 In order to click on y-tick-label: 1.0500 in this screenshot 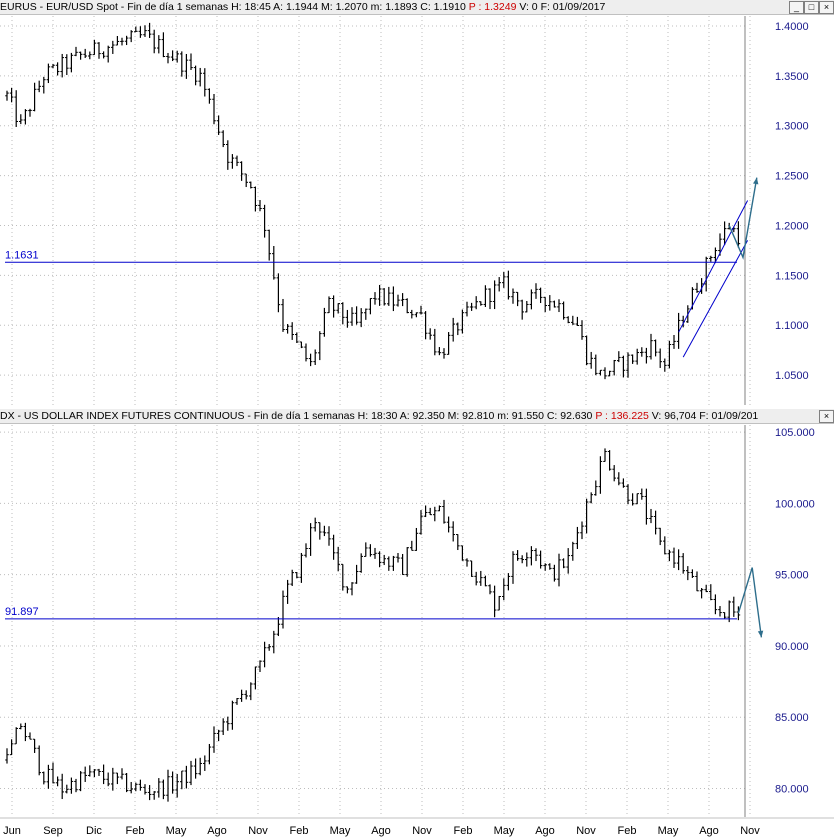, I will do `click(792, 376)`.